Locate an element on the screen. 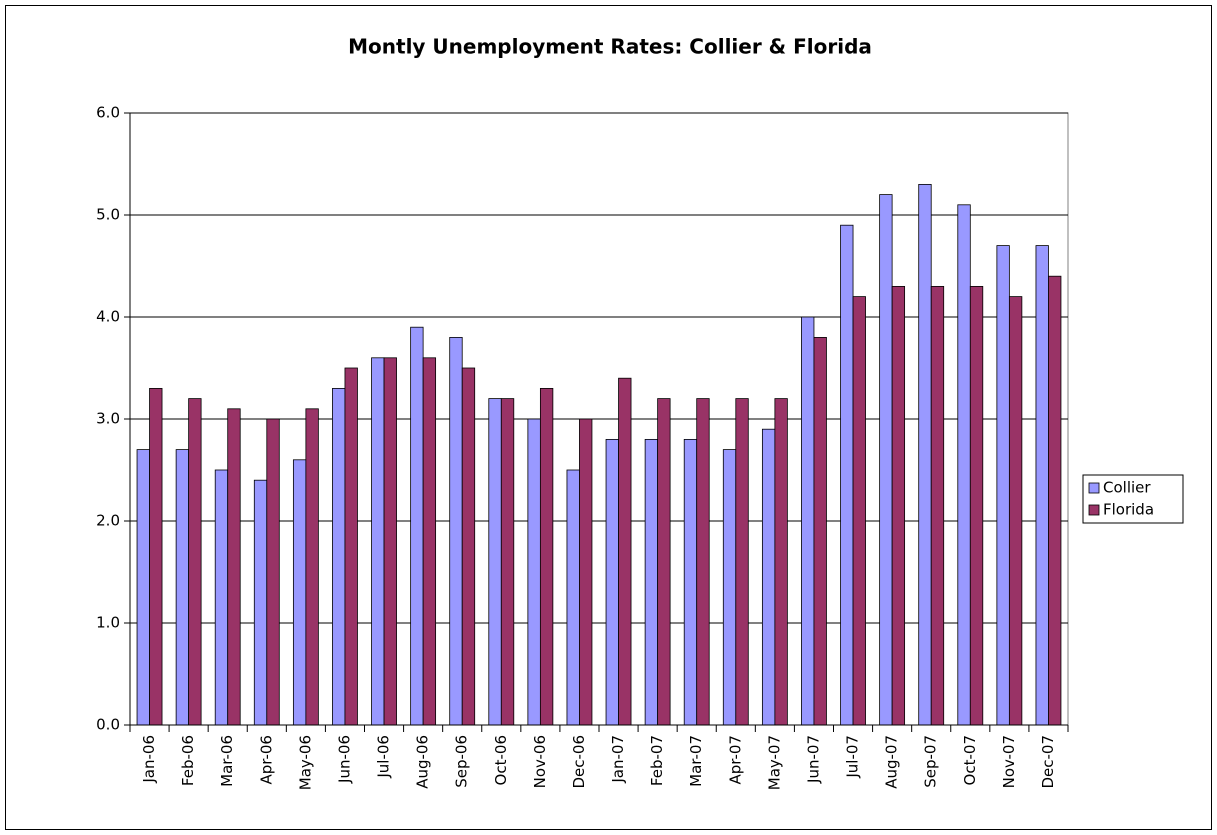 The width and height of the screenshot is (1217, 835). legend-label: Collier is located at coordinates (1127, 488).